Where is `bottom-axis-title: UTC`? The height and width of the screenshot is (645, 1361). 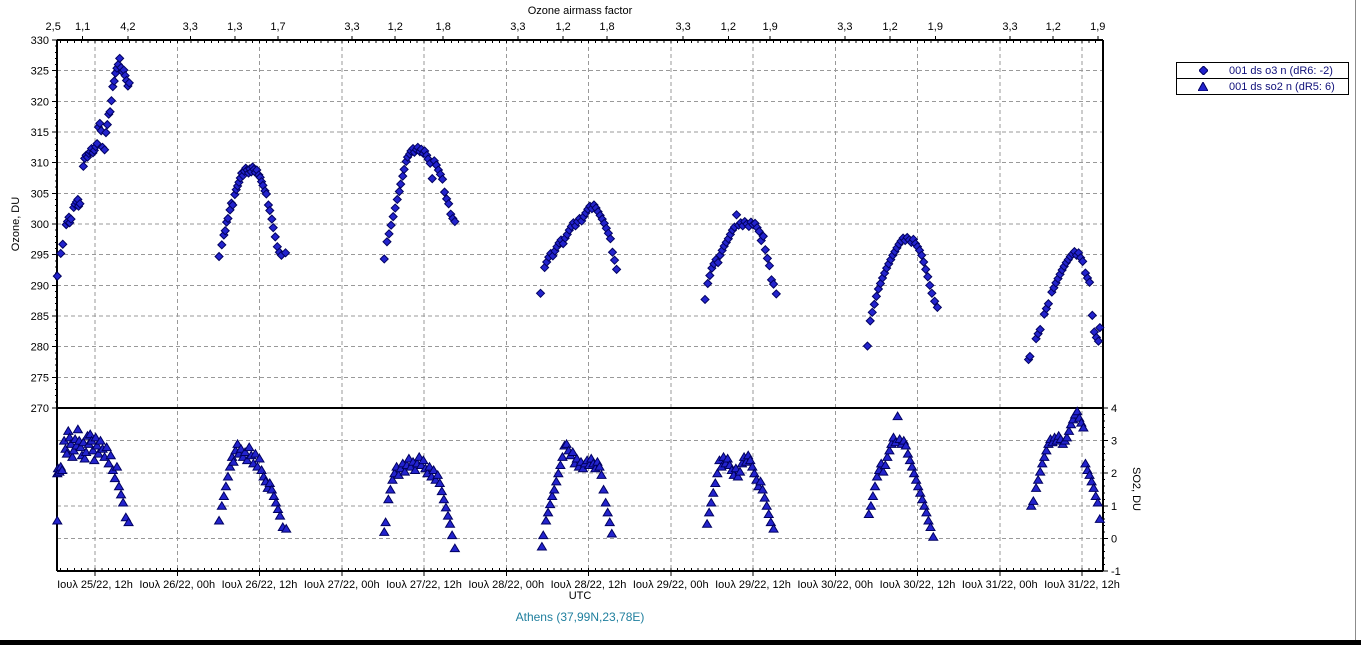
bottom-axis-title: UTC is located at coordinates (580, 596).